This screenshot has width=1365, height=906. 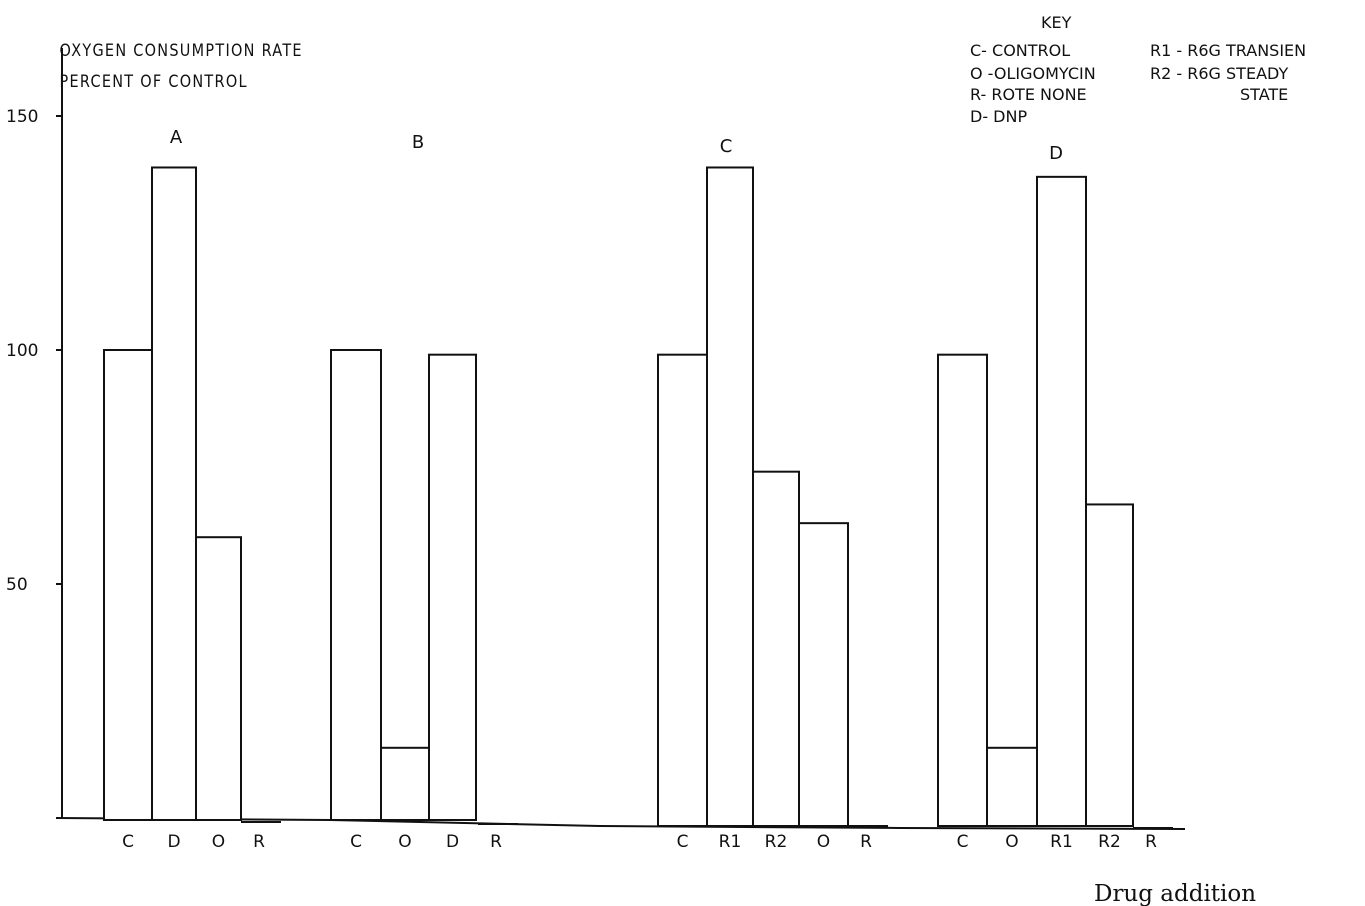 I want to click on category-label-c-c: C, so click(x=683, y=842).